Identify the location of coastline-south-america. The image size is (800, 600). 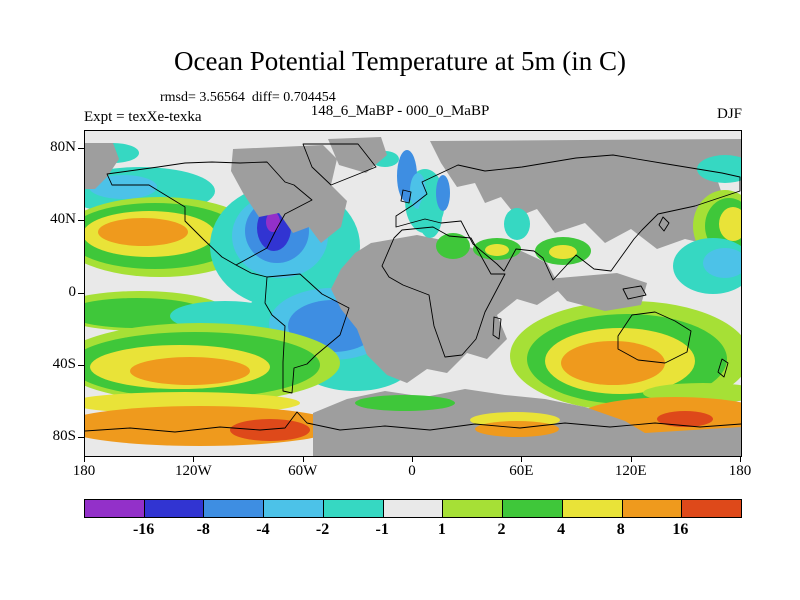
(307, 333).